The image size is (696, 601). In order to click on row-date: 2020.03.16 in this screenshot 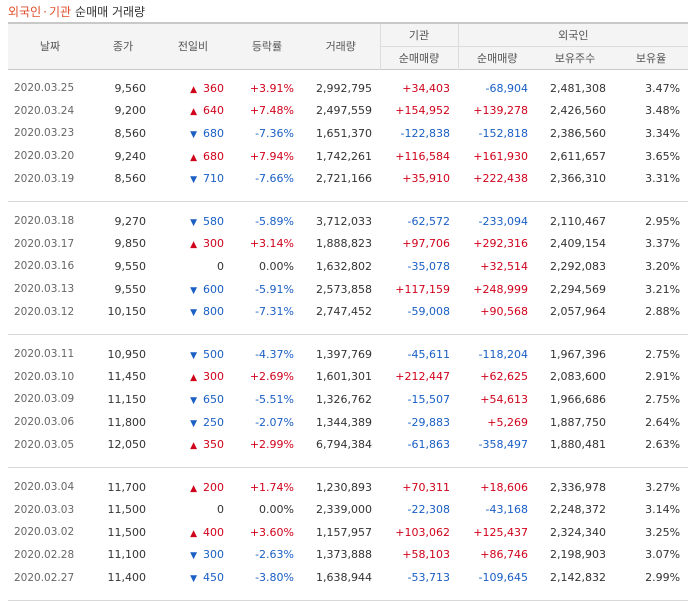, I will do `click(44, 266)`.